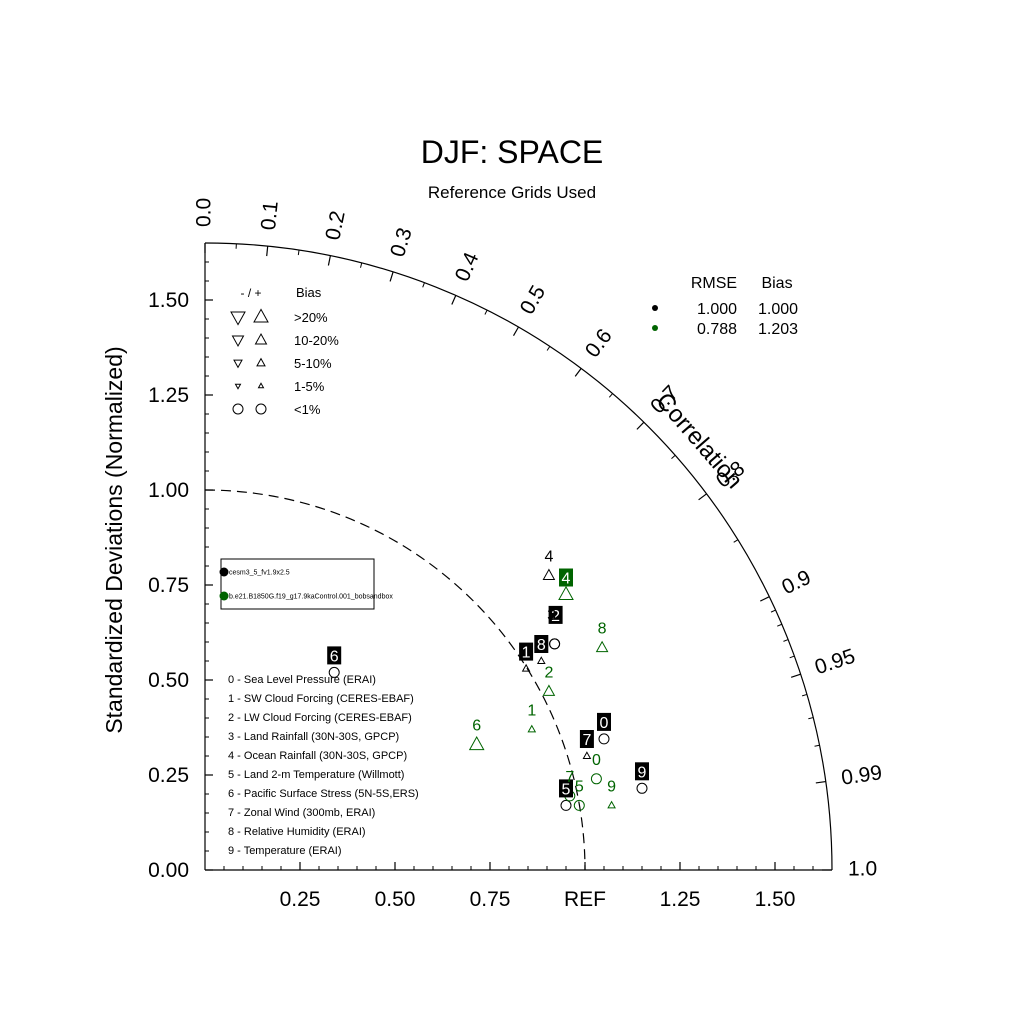  Describe the element at coordinates (313, 737) in the screenshot. I see `variable-legend-item: 3 - Land Rainfall (30N-30S, GPCP)` at that location.